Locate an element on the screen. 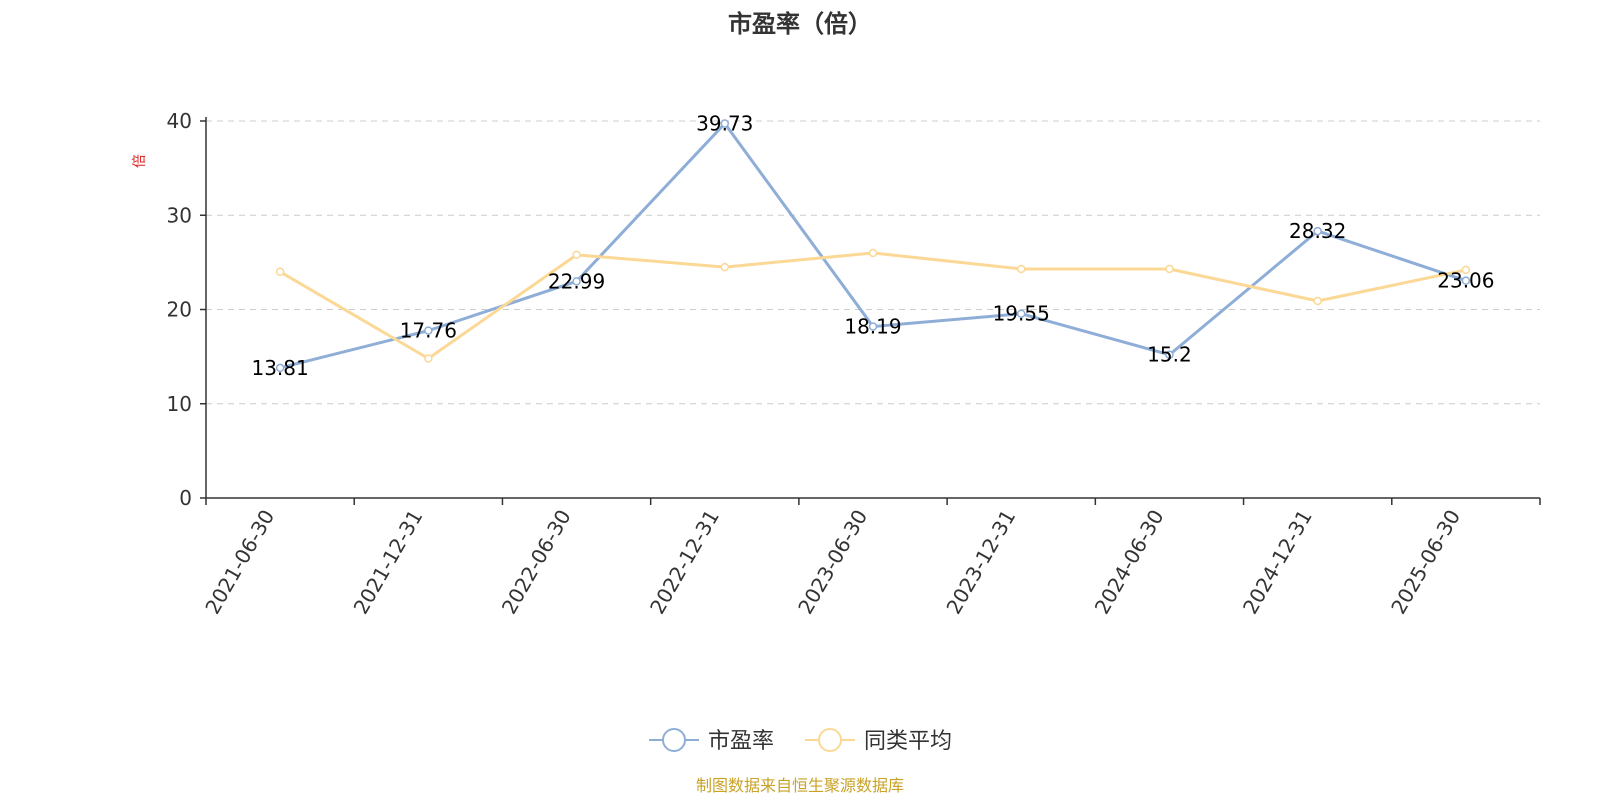  y-tick-label: 30 is located at coordinates (179, 215).